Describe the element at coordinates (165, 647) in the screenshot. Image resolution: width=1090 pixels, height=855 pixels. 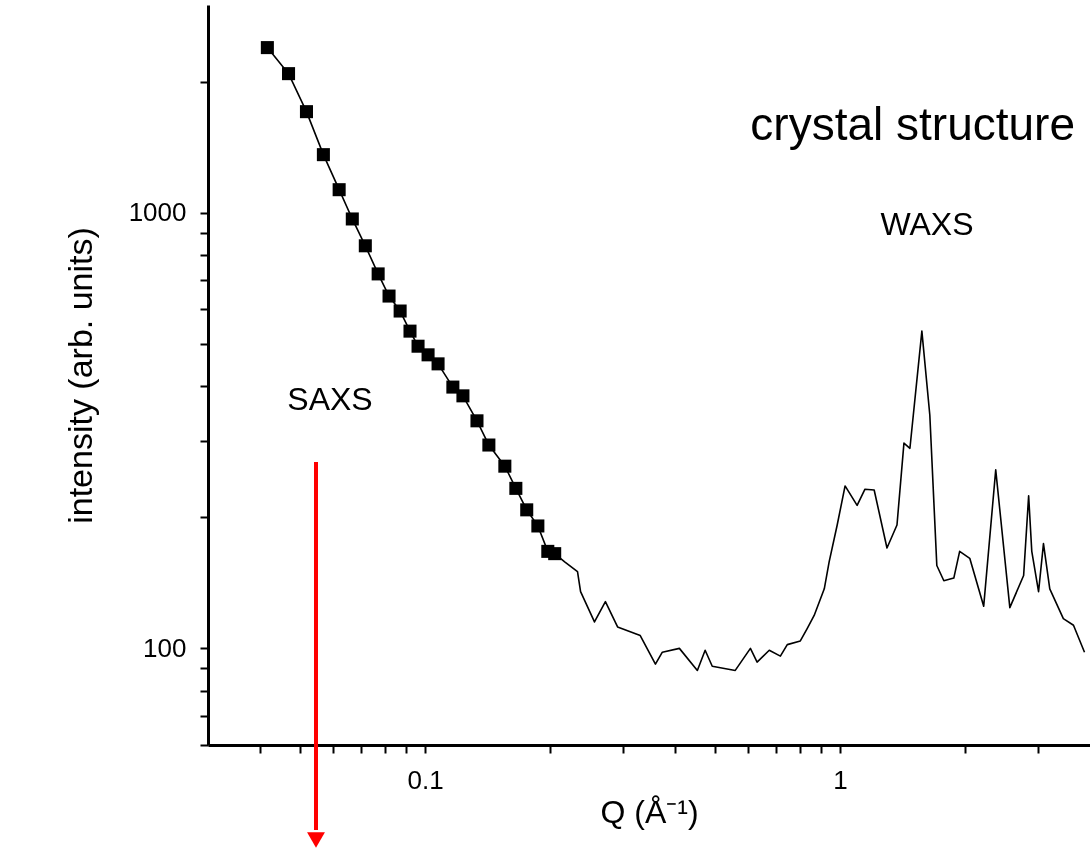
I see `y-tick-label: 100` at that location.